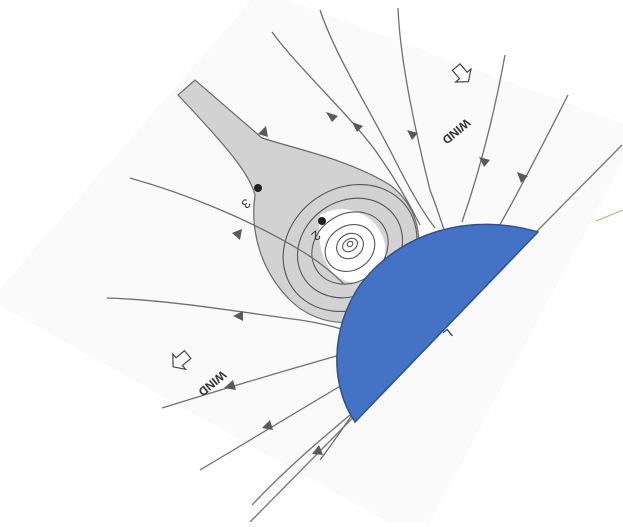  What do you see at coordinates (258, 188) in the screenshot?
I see `point-3-marker` at bounding box center [258, 188].